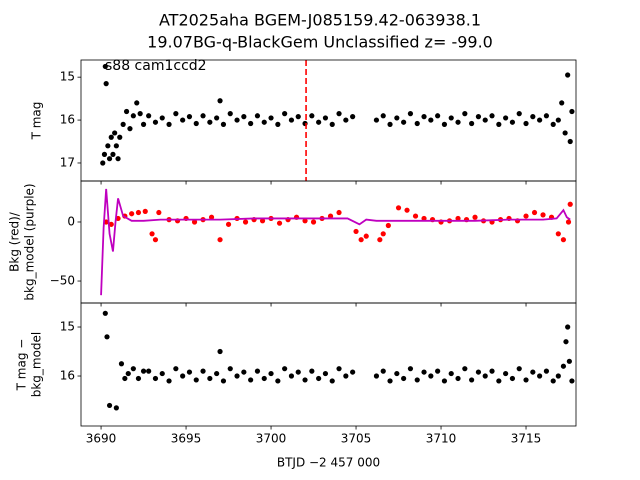 The image size is (640, 480). What do you see at coordinates (37, 121) in the screenshot?
I see `y-axis-label: T mag` at bounding box center [37, 121].